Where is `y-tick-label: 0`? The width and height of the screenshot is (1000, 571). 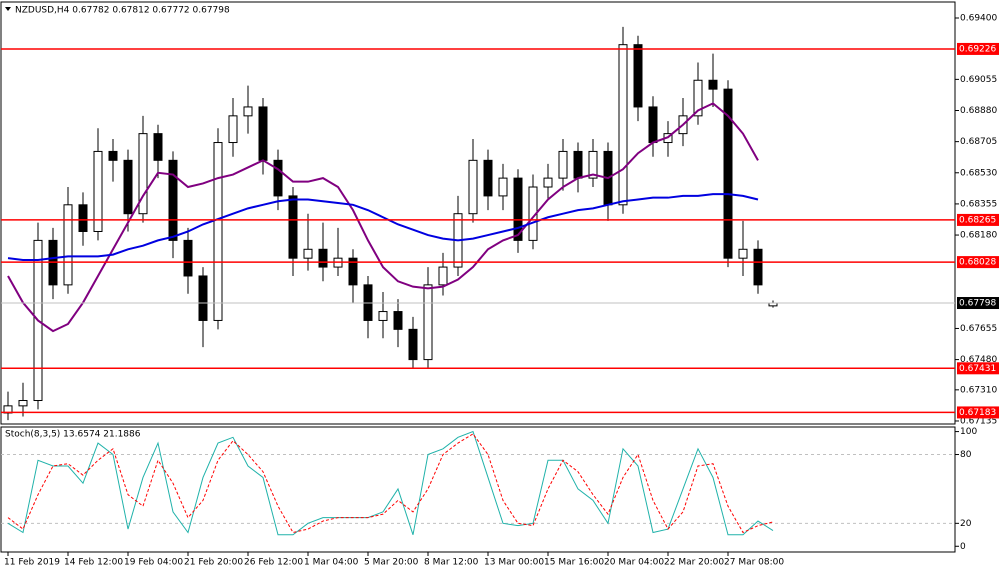
y-tick-label: 0 is located at coordinates (963, 547).